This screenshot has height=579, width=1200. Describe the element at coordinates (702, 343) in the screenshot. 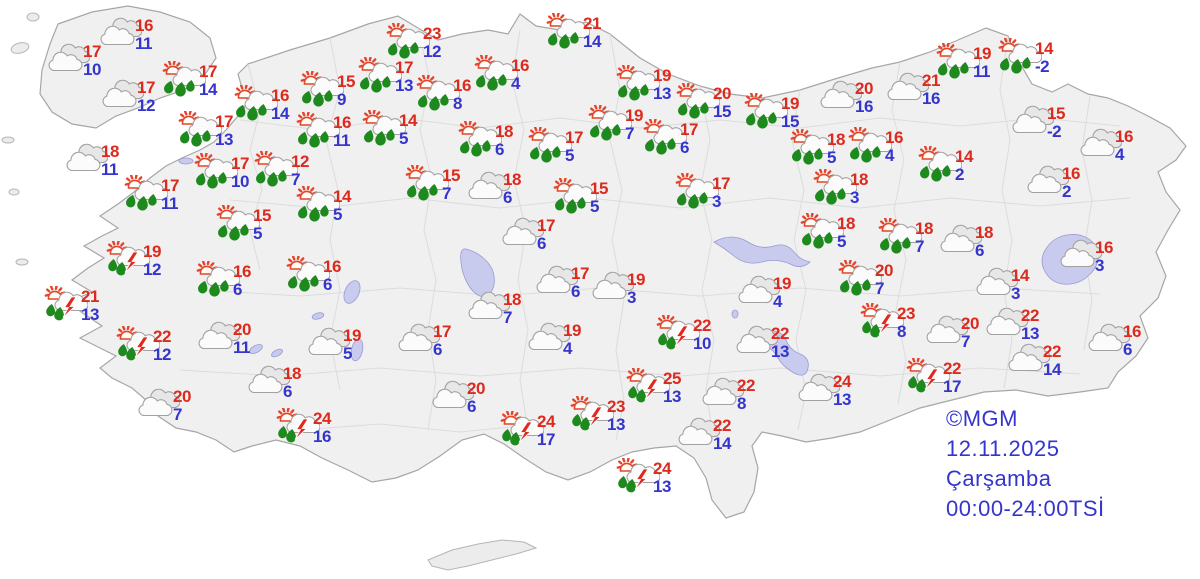

I see `low-temperature: 10` at that location.